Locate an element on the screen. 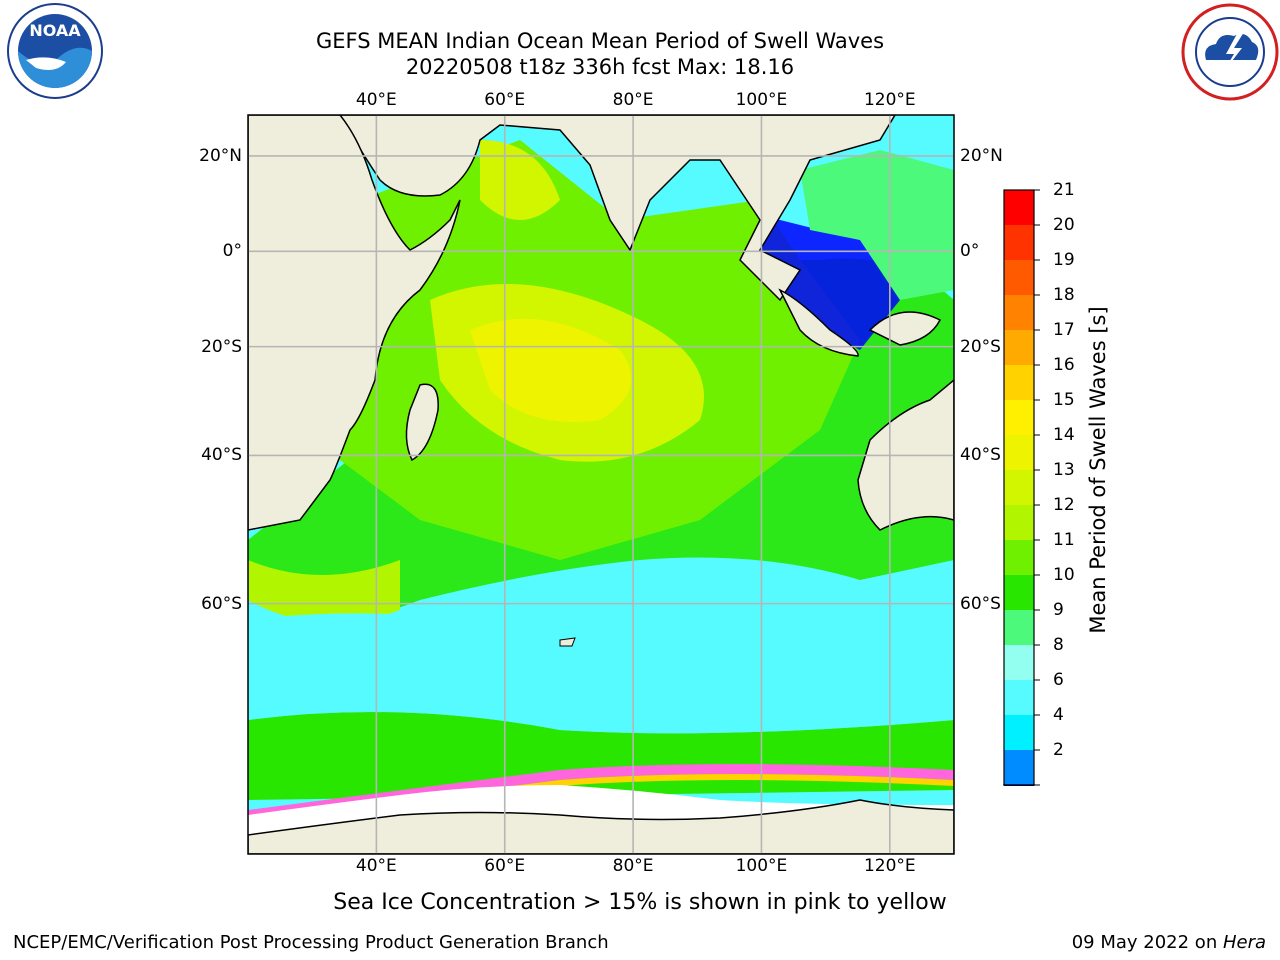  lat-label-left--40: 40°S is located at coordinates (221, 455).